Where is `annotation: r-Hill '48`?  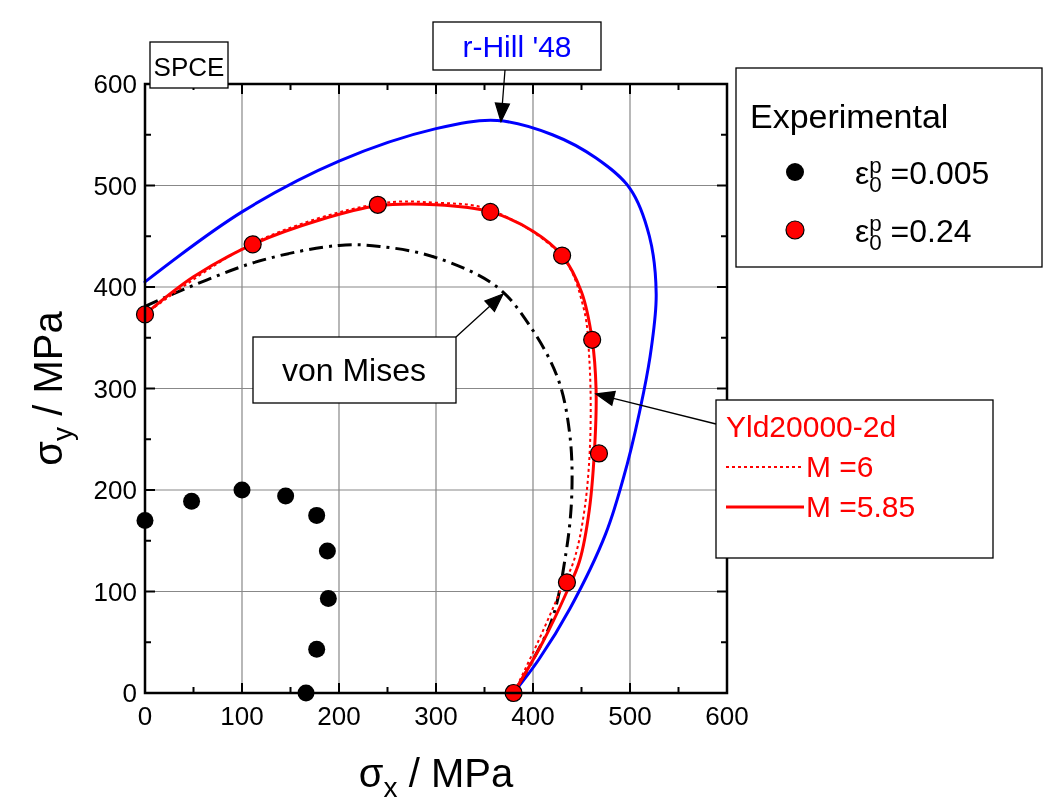
annotation: r-Hill '48 is located at coordinates (517, 46).